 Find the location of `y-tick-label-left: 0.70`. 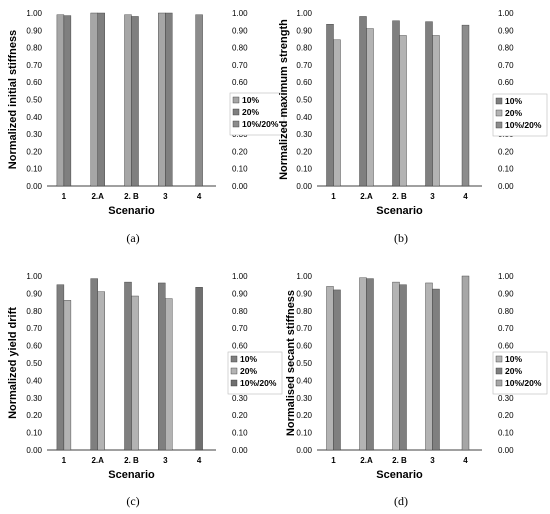

y-tick-label-left: 0.70 is located at coordinates (34, 328).